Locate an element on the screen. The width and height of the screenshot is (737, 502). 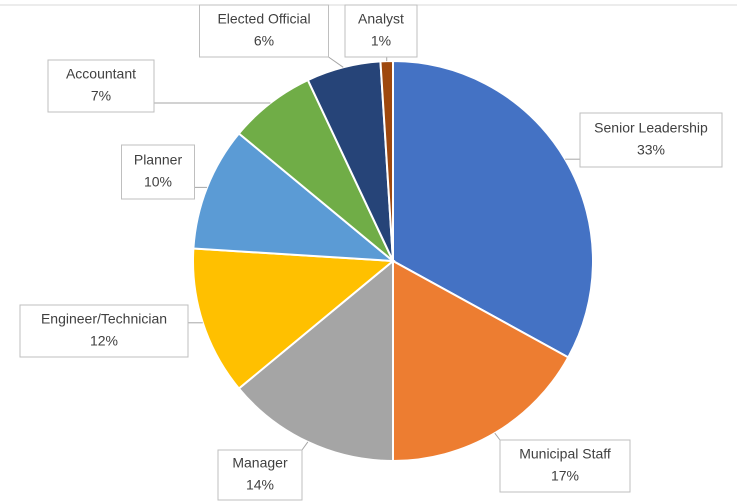
data-label-value: 33% is located at coordinates (651, 150).